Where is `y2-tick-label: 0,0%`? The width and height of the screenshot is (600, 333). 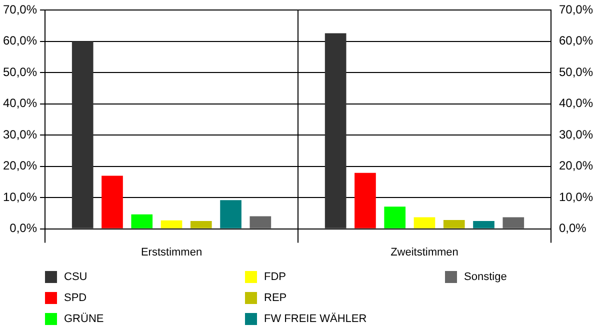 y2-tick-label: 0,0% is located at coordinates (572, 228).